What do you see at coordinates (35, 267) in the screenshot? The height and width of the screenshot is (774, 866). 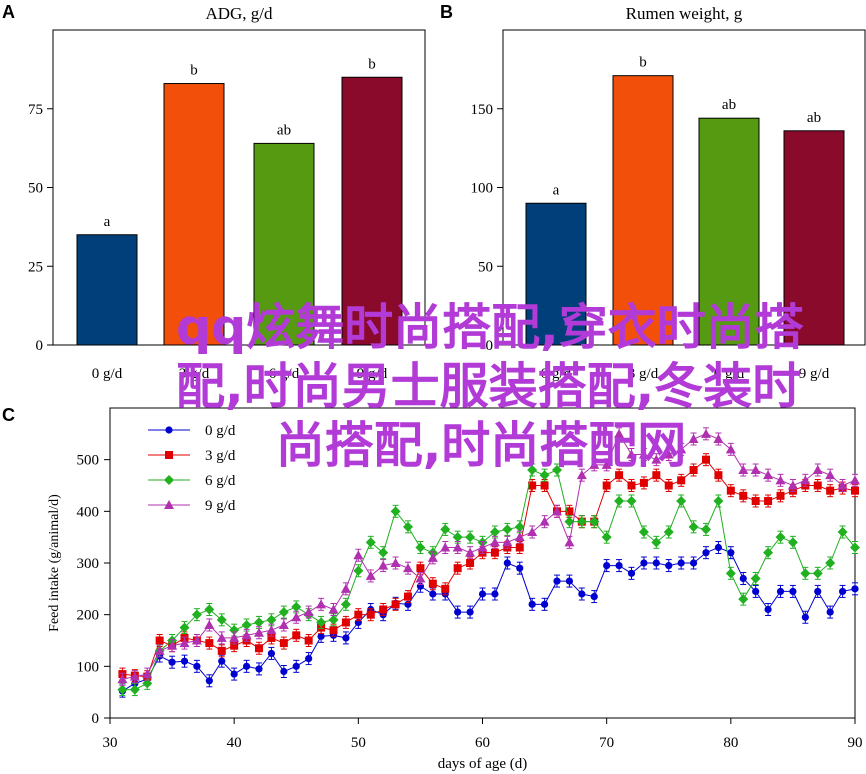 I see `y-tick-label: 25` at bounding box center [35, 267].